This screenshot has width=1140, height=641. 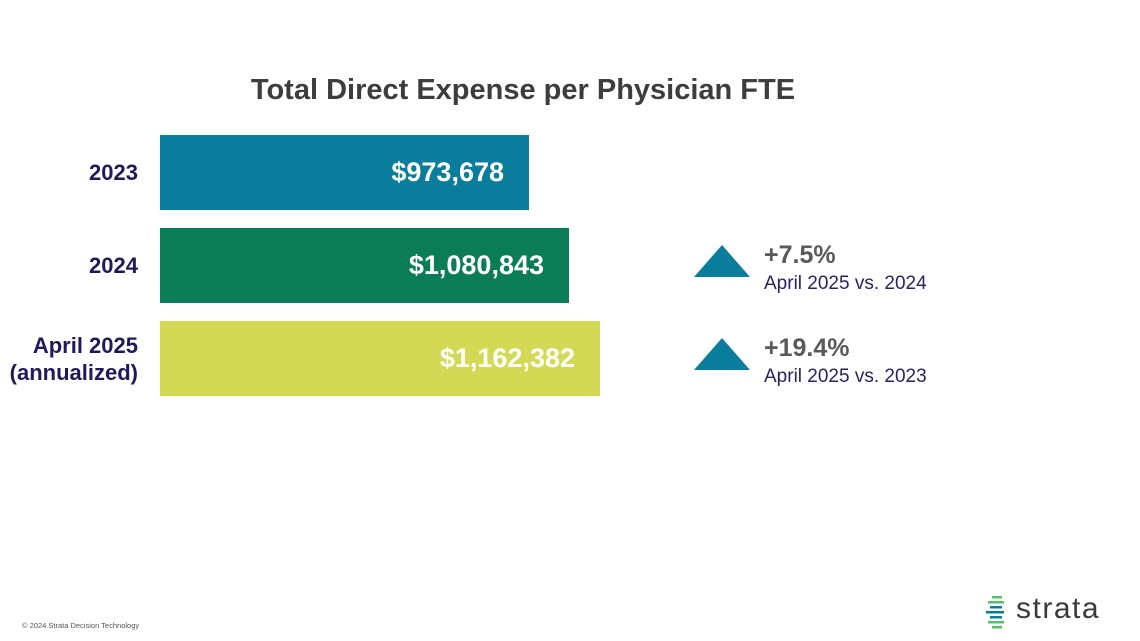 I want to click on chart-title: Total Direct Expense per Physician FTE, so click(x=523, y=90).